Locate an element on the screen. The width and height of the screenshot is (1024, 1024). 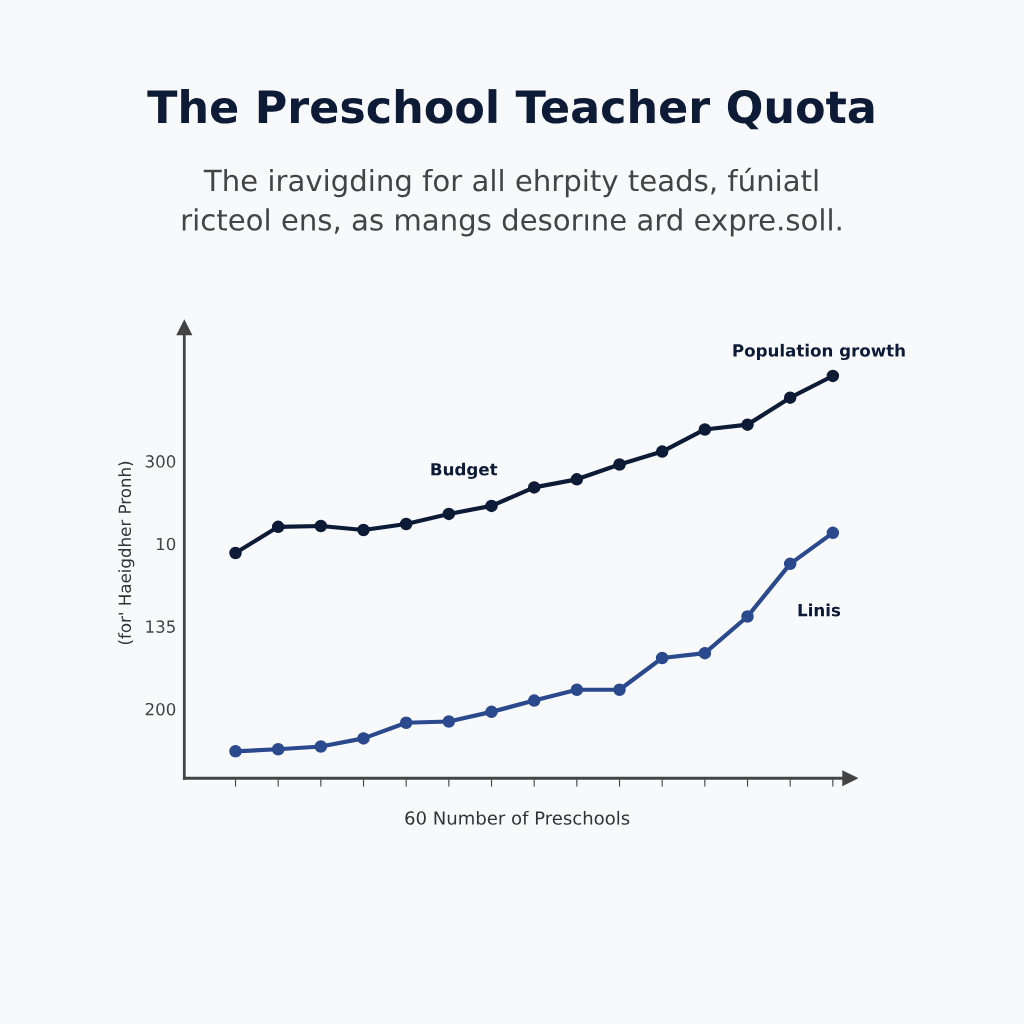
text: 10 is located at coordinates (166, 544).